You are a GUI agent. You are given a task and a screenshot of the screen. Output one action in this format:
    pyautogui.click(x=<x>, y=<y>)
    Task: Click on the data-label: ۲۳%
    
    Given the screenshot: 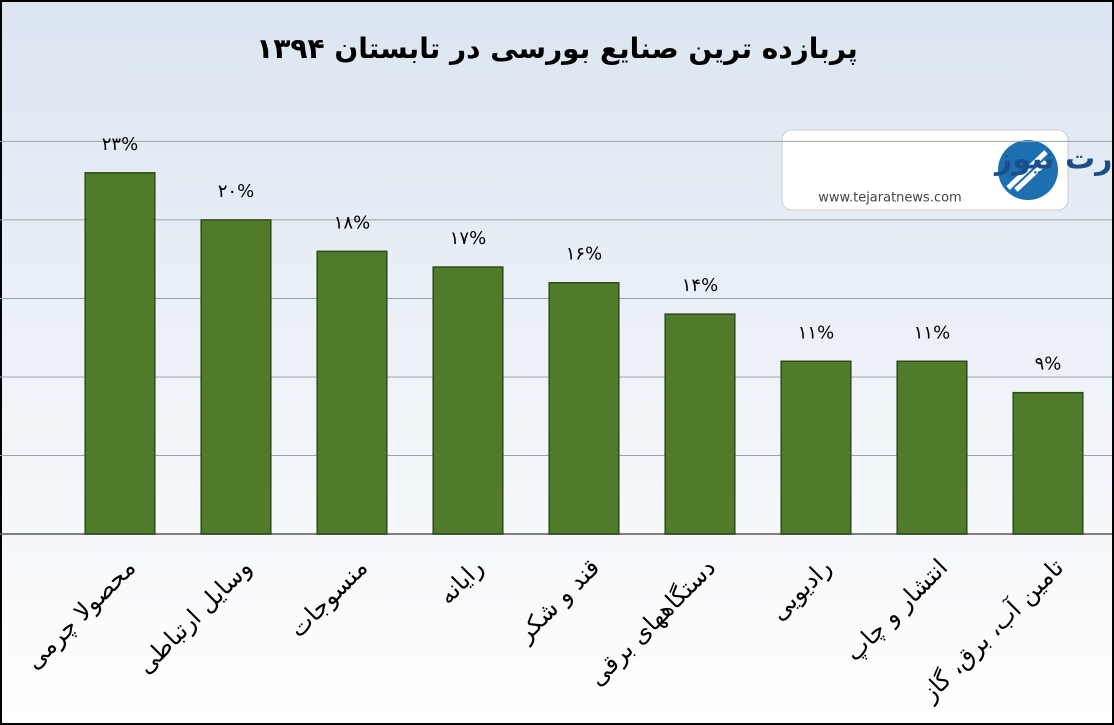 What is the action you would take?
    pyautogui.click(x=120, y=144)
    